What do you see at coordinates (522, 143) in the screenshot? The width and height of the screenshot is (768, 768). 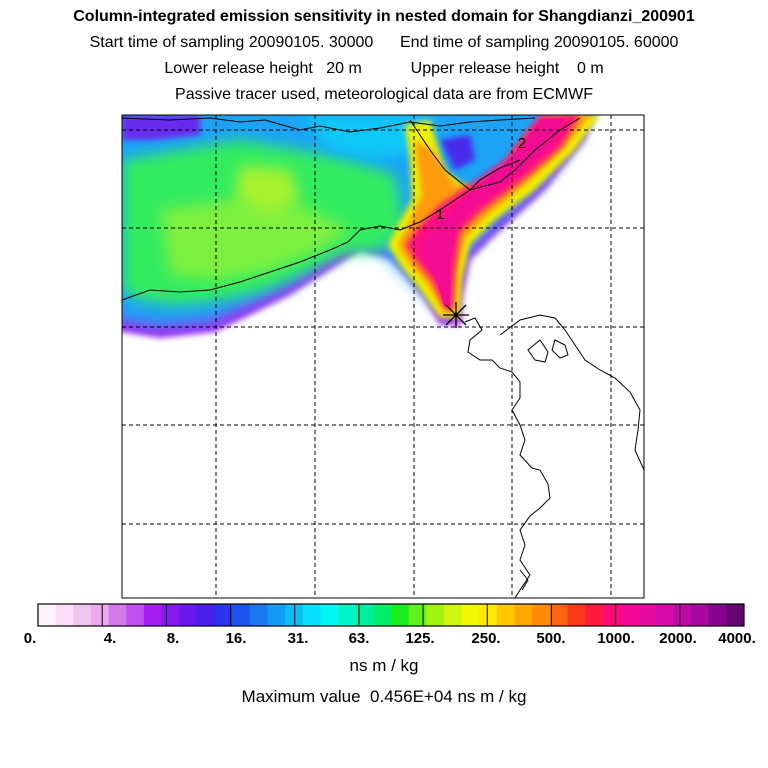 I see `trajectory-marker-2: 2` at bounding box center [522, 143].